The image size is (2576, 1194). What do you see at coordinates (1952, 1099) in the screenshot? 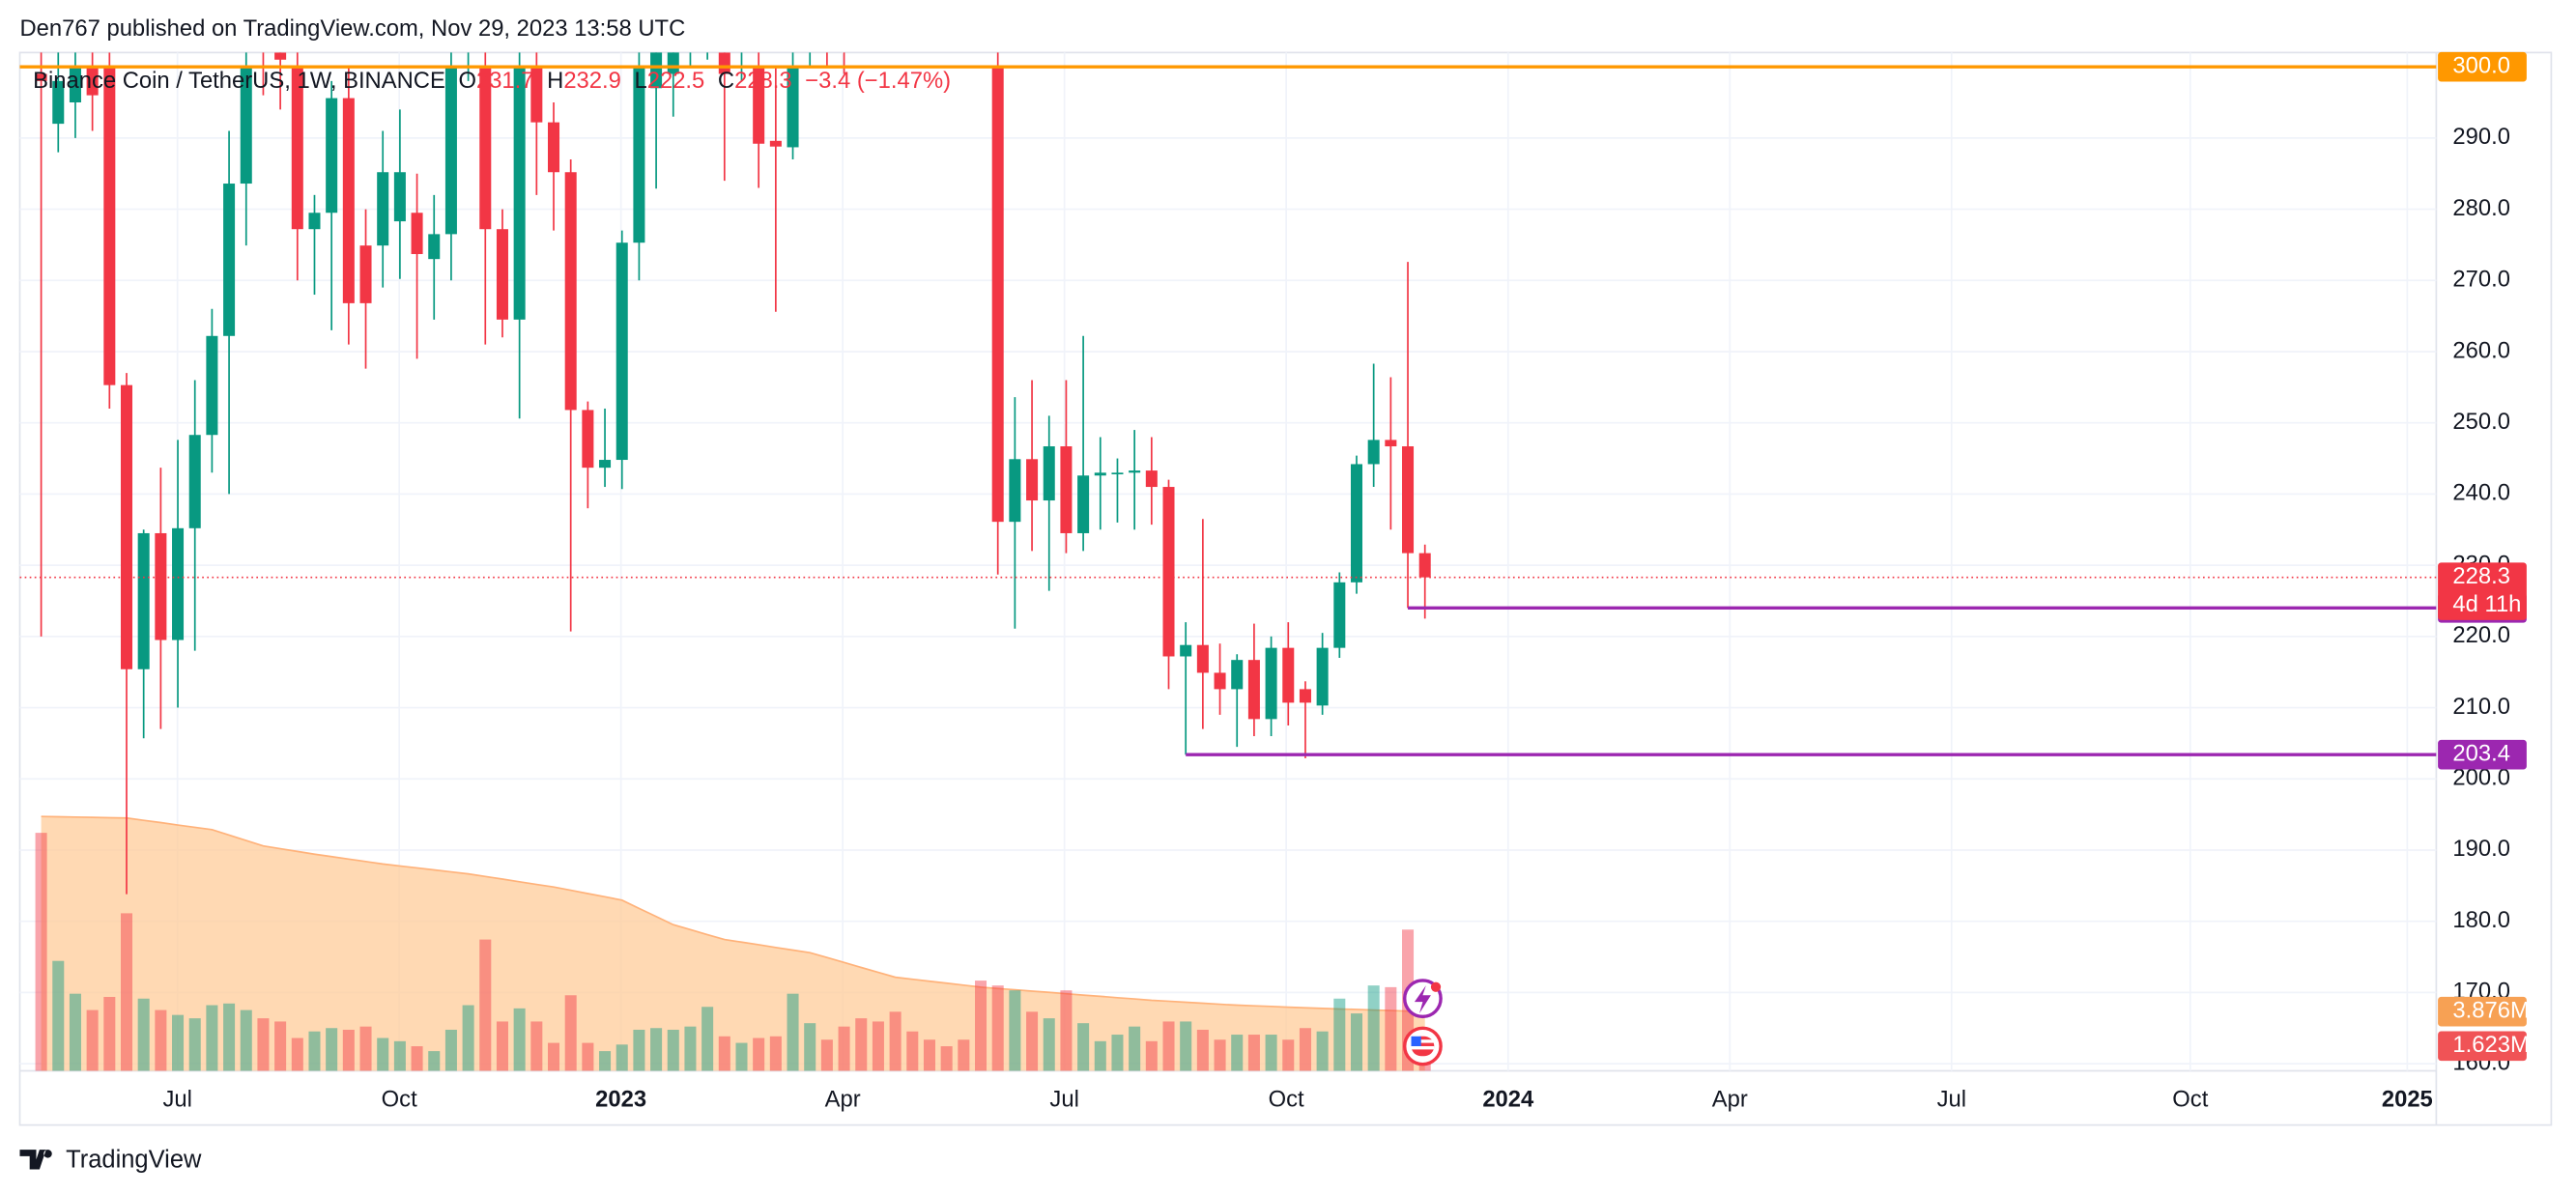
I see `x-tick-label: Jul` at bounding box center [1952, 1099].